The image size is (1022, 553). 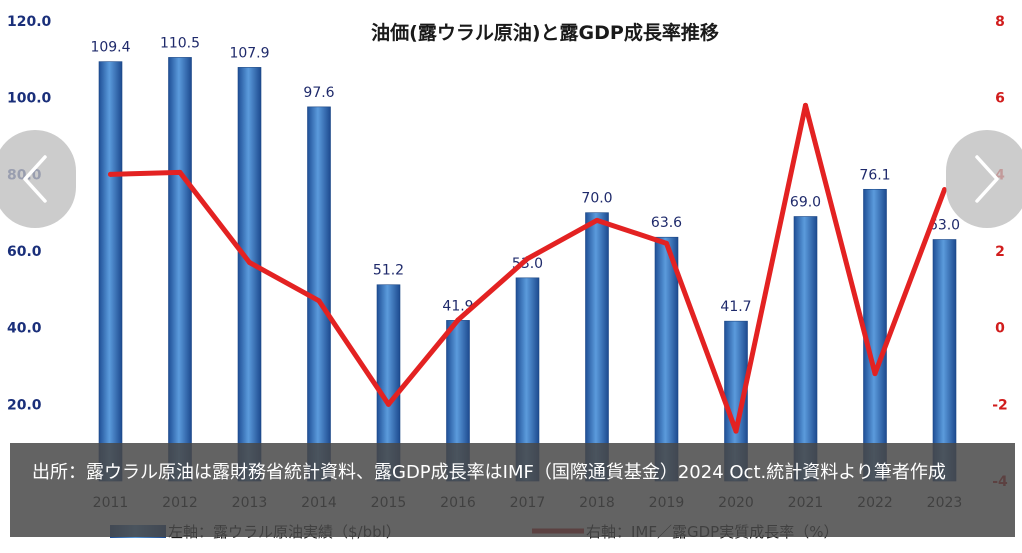 I want to click on left-axis-tick-120.0: 120.0, so click(x=29, y=22).